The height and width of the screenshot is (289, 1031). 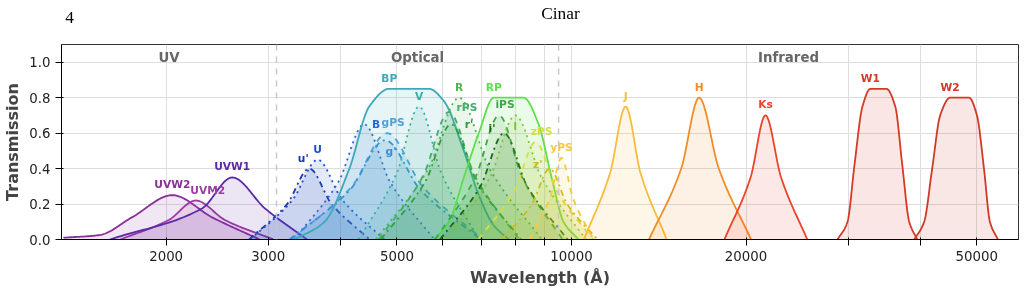 What do you see at coordinates (870, 78) in the screenshot?
I see `series-label: W1` at bounding box center [870, 78].